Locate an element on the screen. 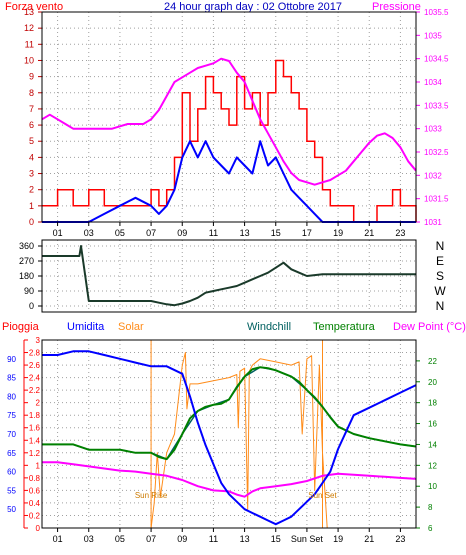  plot-frame is located at coordinates (229, 276).